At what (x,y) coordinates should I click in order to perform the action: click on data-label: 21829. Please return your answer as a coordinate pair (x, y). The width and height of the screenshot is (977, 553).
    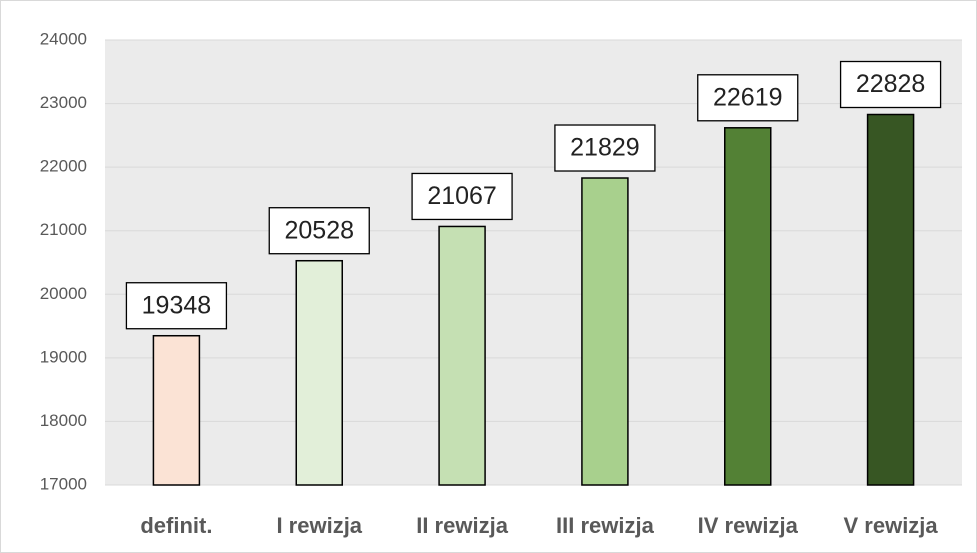
    Looking at the image, I should click on (605, 148).